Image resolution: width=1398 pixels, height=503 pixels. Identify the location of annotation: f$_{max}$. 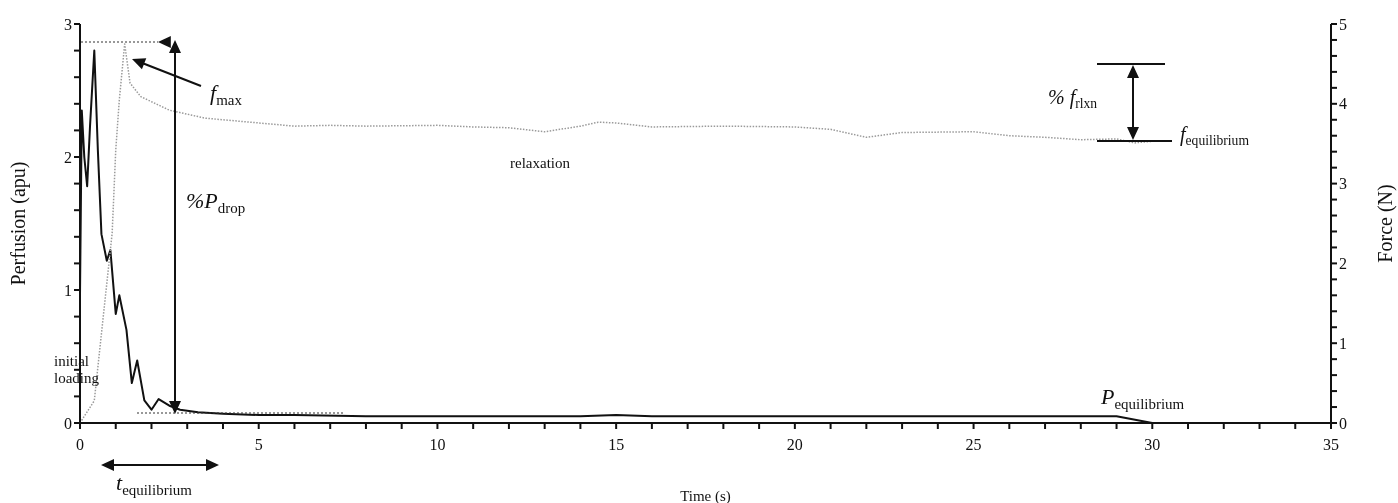
(226, 94).